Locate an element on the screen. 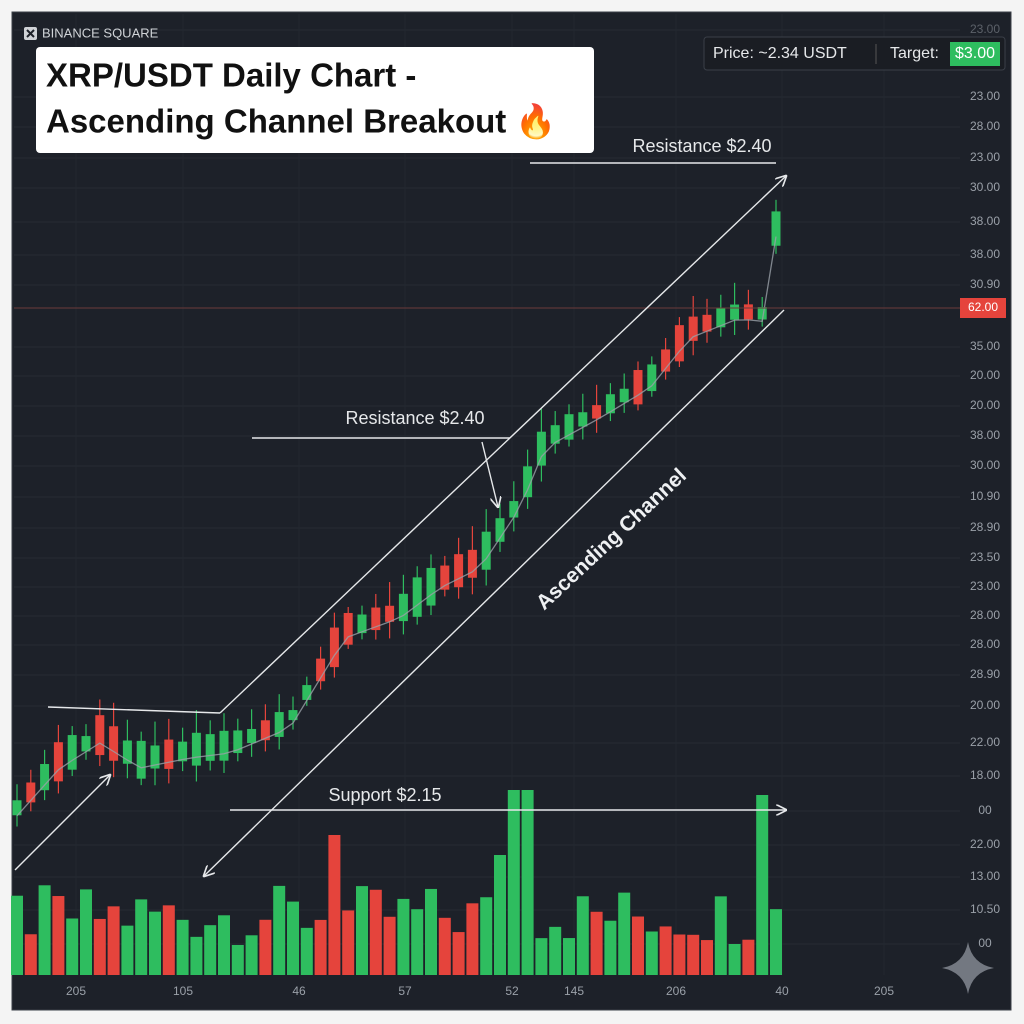  x-axis-label: 105 is located at coordinates (183, 991).